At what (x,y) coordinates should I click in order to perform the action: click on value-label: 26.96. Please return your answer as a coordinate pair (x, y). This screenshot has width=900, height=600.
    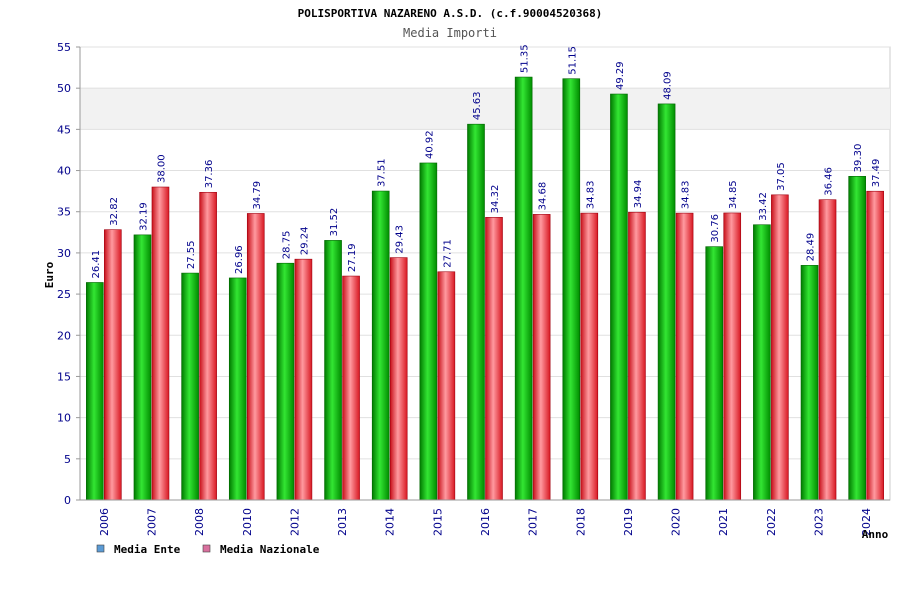
    Looking at the image, I should click on (239, 259).